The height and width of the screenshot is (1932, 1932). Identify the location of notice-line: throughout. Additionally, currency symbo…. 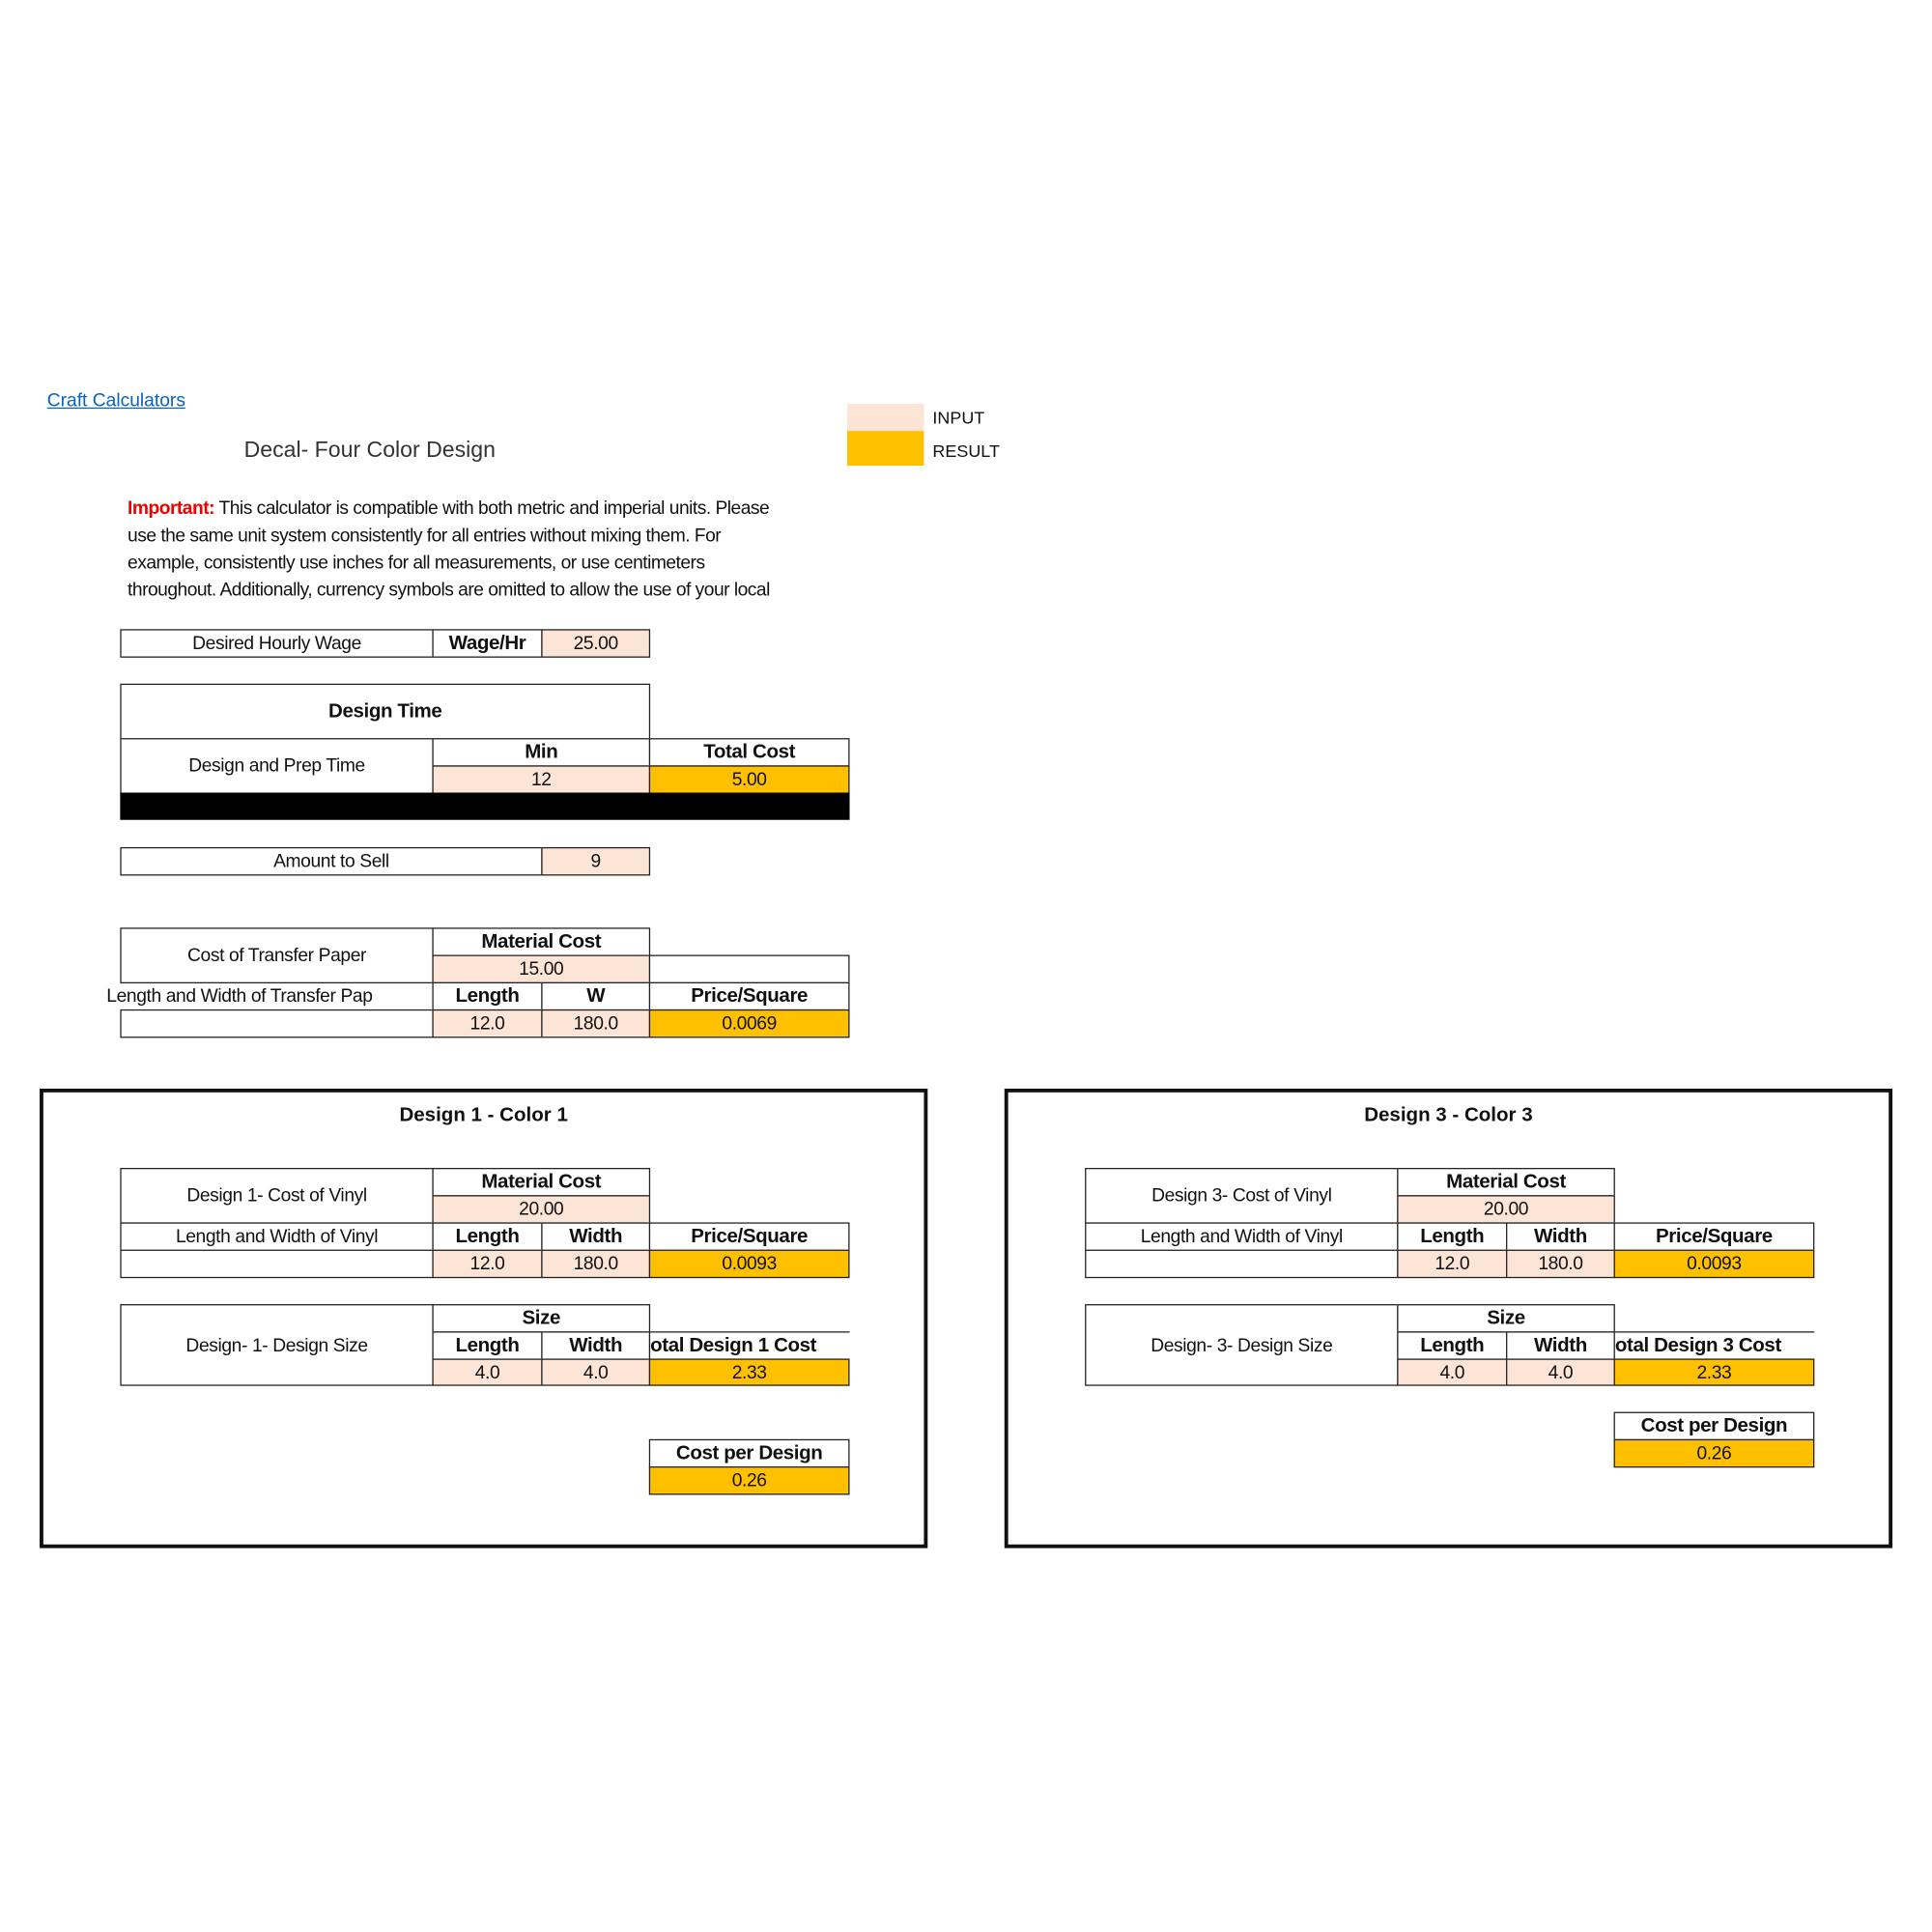
(449, 590).